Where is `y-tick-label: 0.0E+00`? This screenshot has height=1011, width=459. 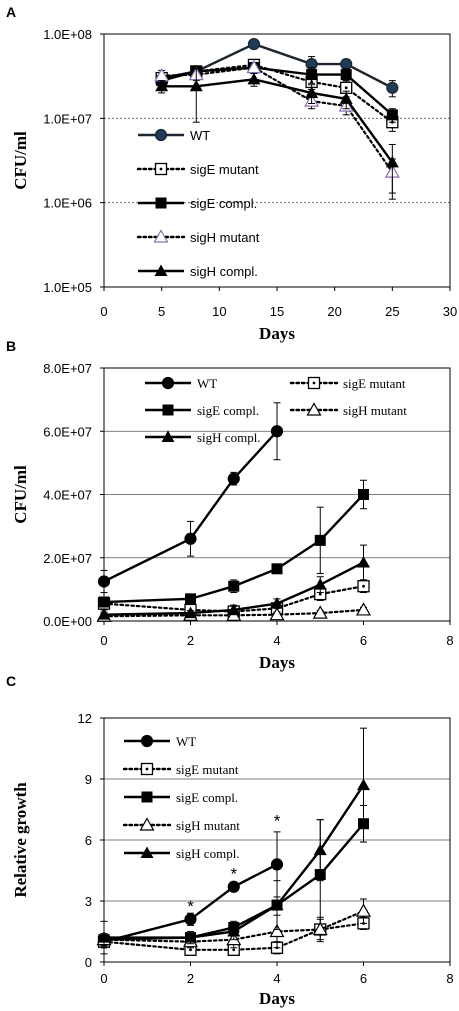 y-tick-label: 0.0E+00 is located at coordinates (67, 621).